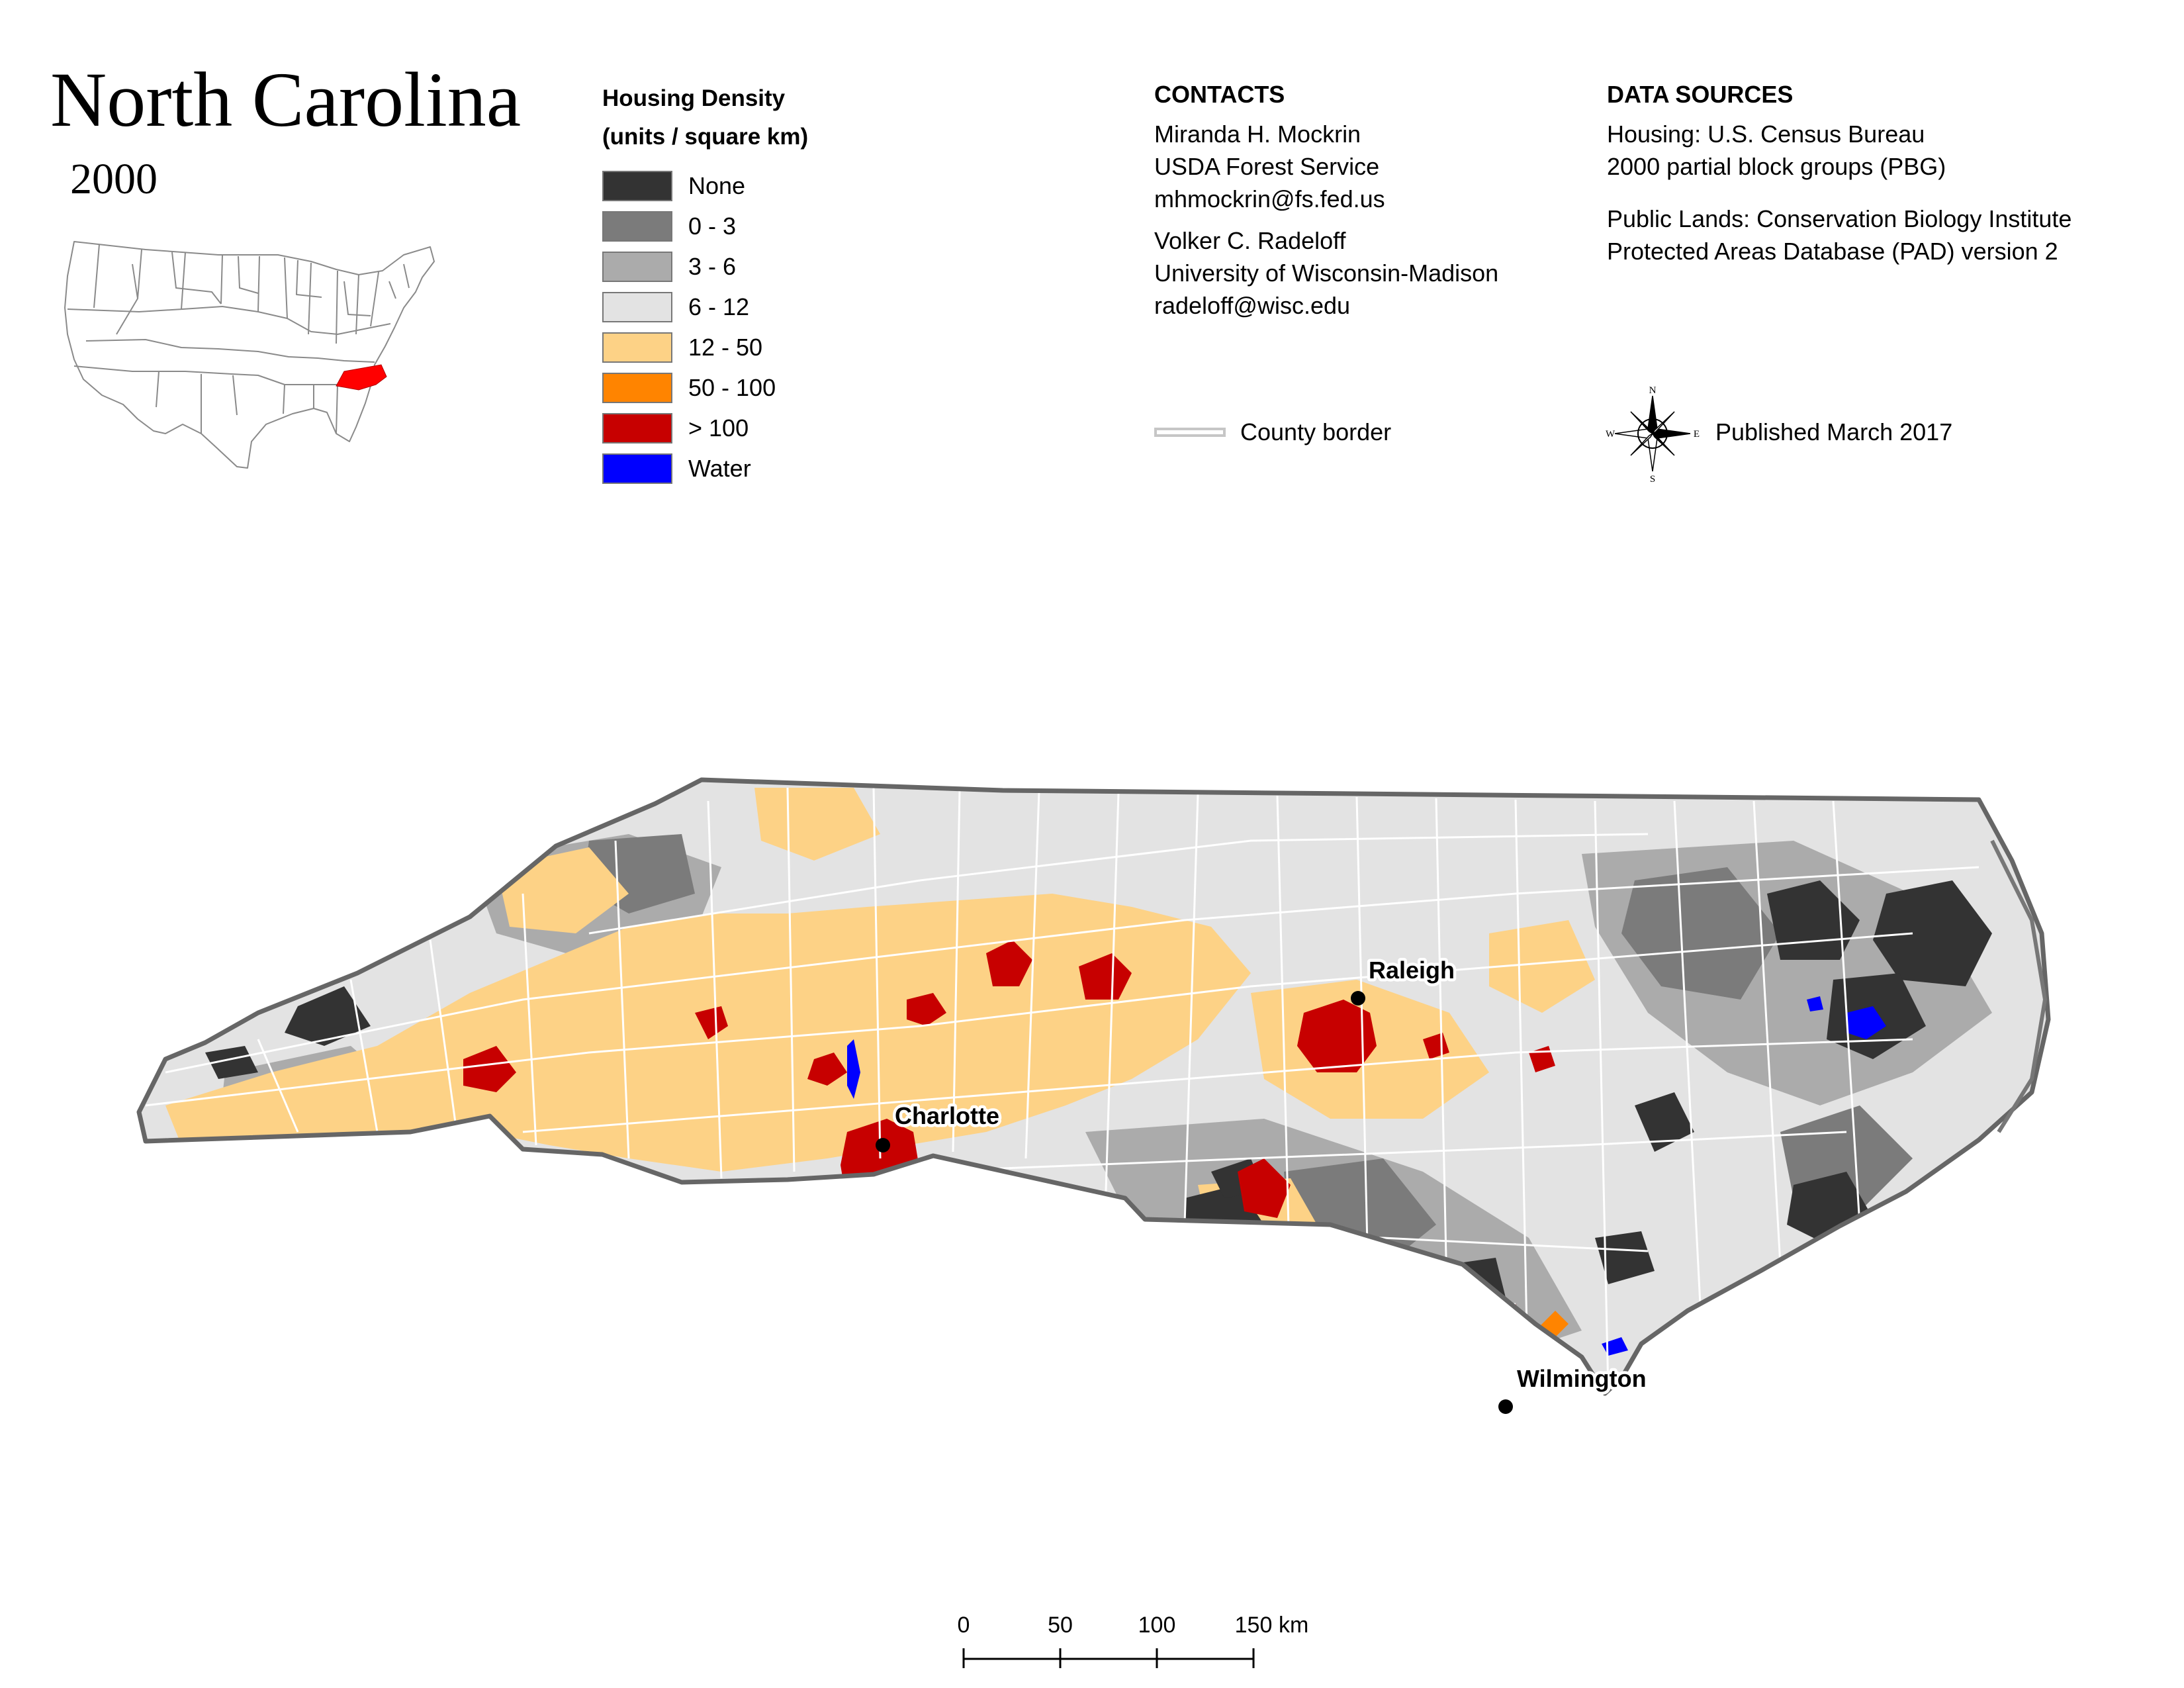  I want to click on contact-email: radeloff@wisc.edu, so click(1252, 305).